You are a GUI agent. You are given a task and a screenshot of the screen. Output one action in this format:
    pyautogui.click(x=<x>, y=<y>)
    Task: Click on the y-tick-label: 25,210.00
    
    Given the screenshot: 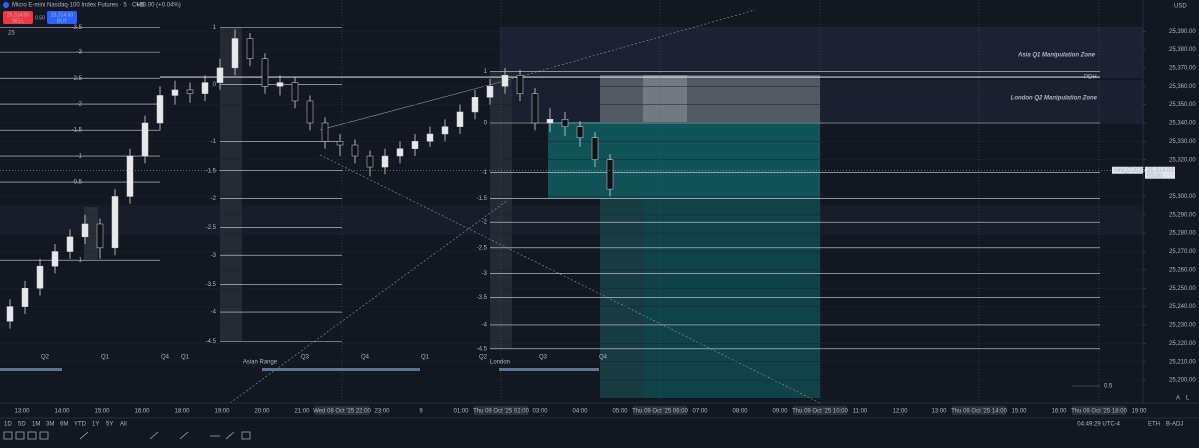 What is the action you would take?
    pyautogui.click(x=1182, y=362)
    